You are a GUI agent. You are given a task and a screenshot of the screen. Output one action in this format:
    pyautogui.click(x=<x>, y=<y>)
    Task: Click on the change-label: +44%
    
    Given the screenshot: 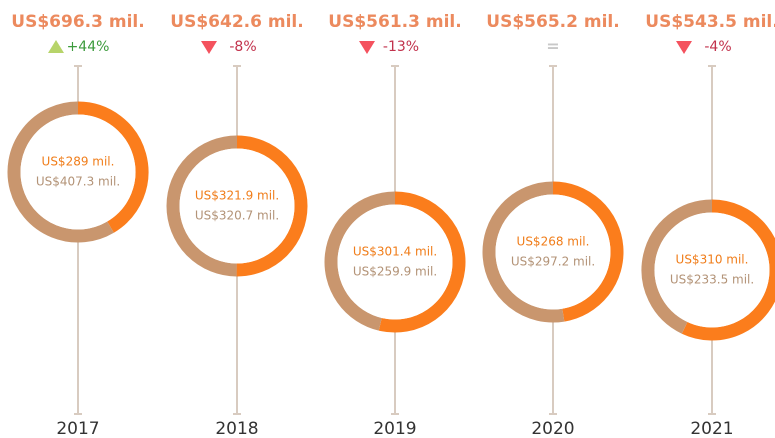 What is the action you would take?
    pyautogui.click(x=88, y=47)
    